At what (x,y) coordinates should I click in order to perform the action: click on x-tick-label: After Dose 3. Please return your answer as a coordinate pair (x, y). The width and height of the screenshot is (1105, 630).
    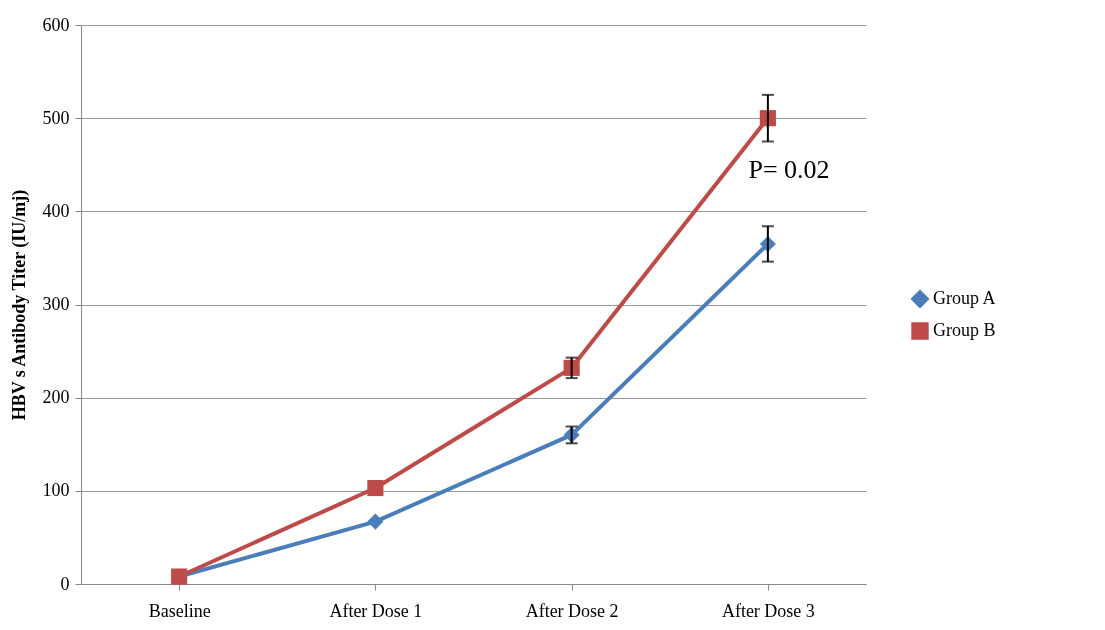
    Looking at the image, I should click on (768, 610).